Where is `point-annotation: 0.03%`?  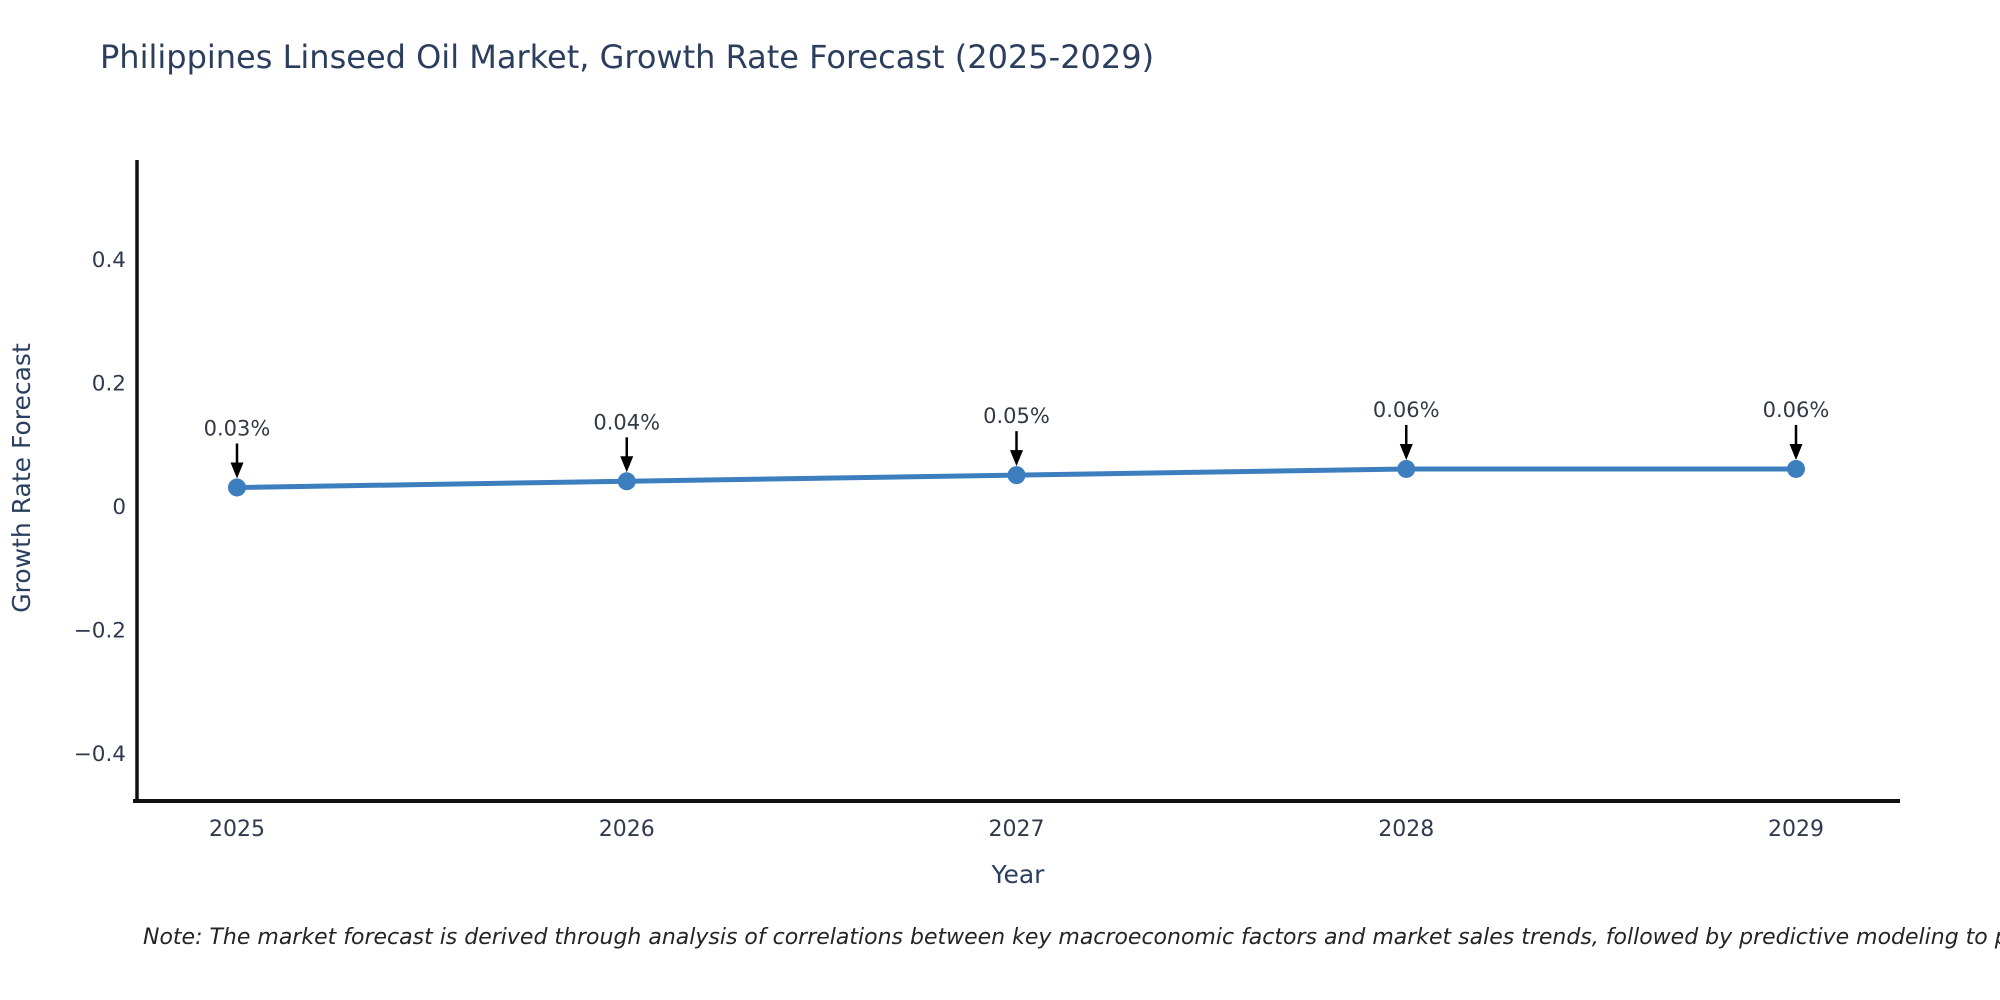 point-annotation: 0.03% is located at coordinates (237, 428).